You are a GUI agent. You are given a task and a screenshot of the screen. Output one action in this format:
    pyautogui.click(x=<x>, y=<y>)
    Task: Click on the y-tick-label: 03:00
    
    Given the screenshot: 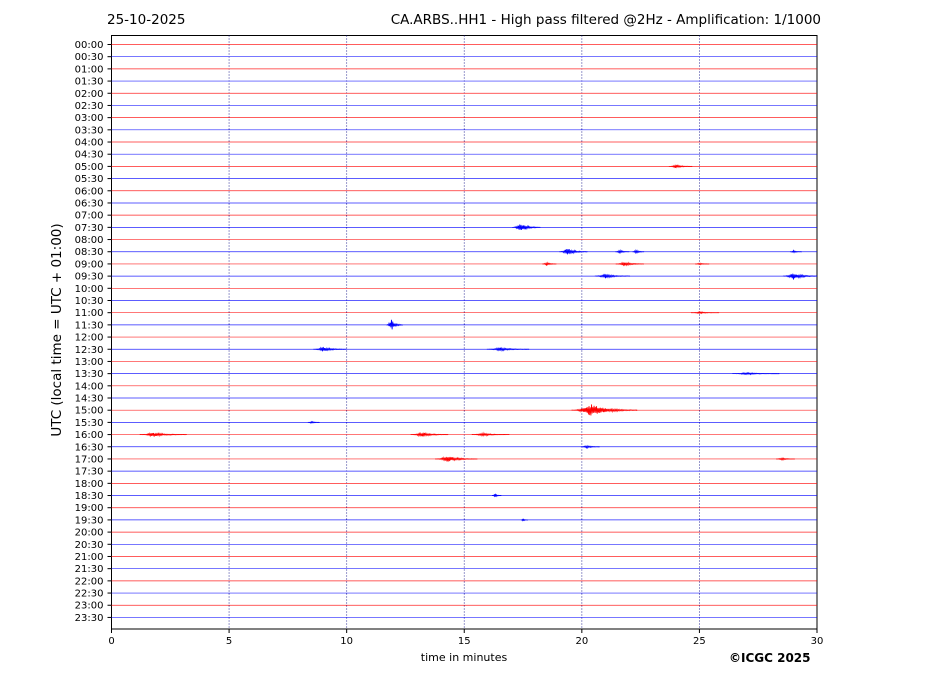 What is the action you would take?
    pyautogui.click(x=89, y=118)
    